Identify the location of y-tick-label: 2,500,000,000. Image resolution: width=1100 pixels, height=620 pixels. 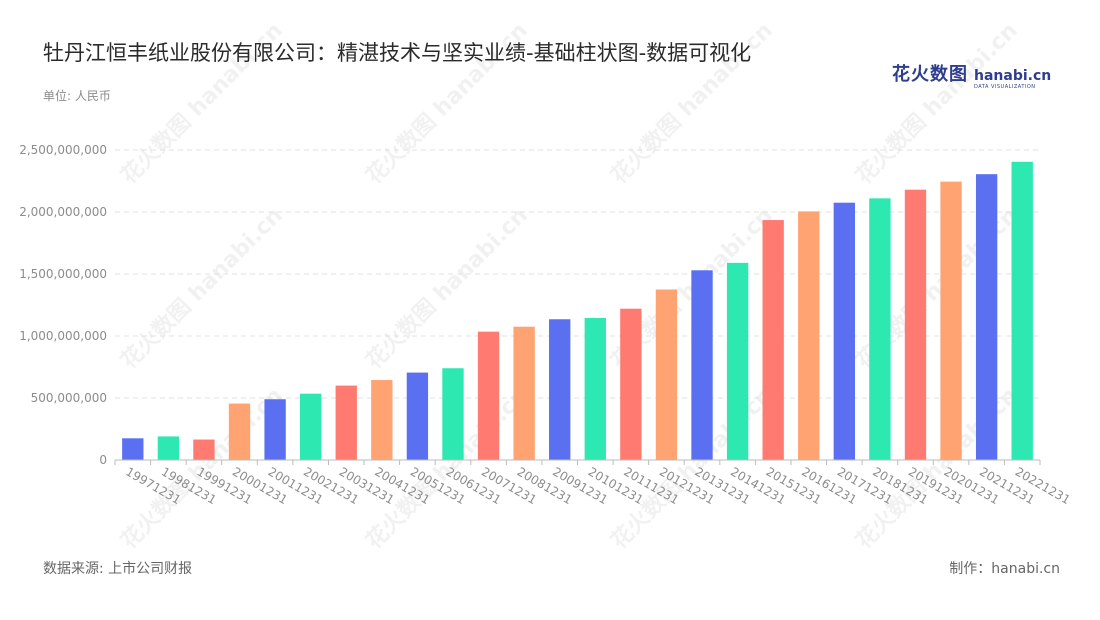
(63, 150).